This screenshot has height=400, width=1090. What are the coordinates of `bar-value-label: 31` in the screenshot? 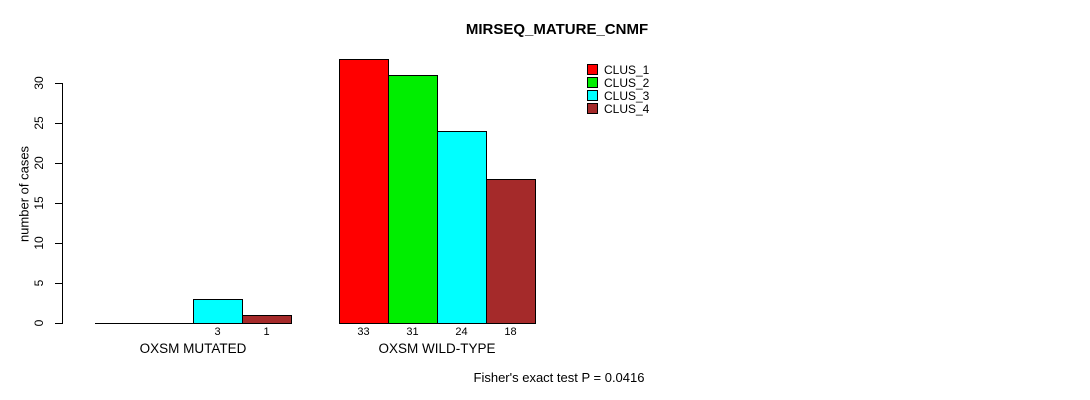 It's located at (412, 332).